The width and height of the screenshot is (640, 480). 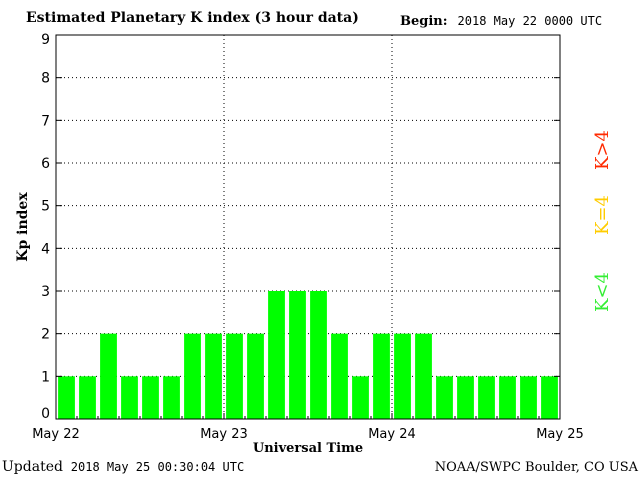 I want to click on y-tick-label: 6, so click(x=45, y=164).